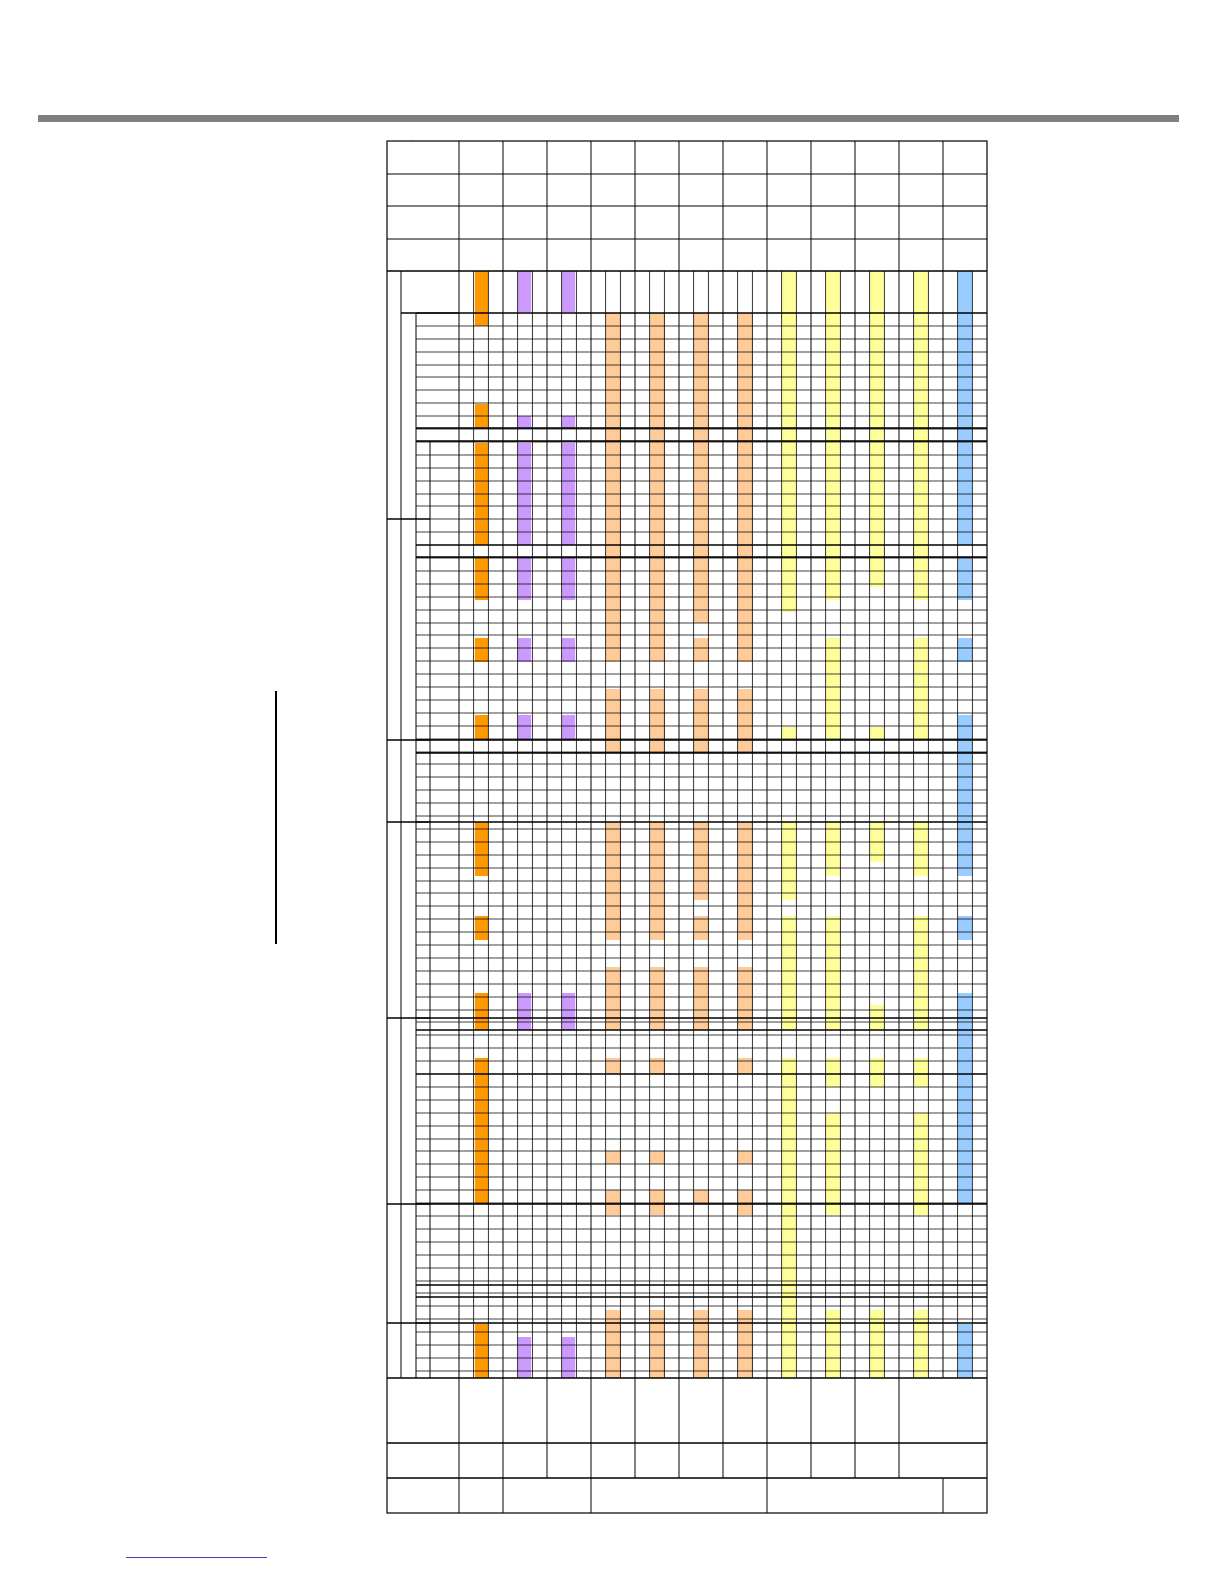 The image size is (1224, 1584). Describe the element at coordinates (701, 721) in the screenshot. I see `bar-col6-seg3` at that location.